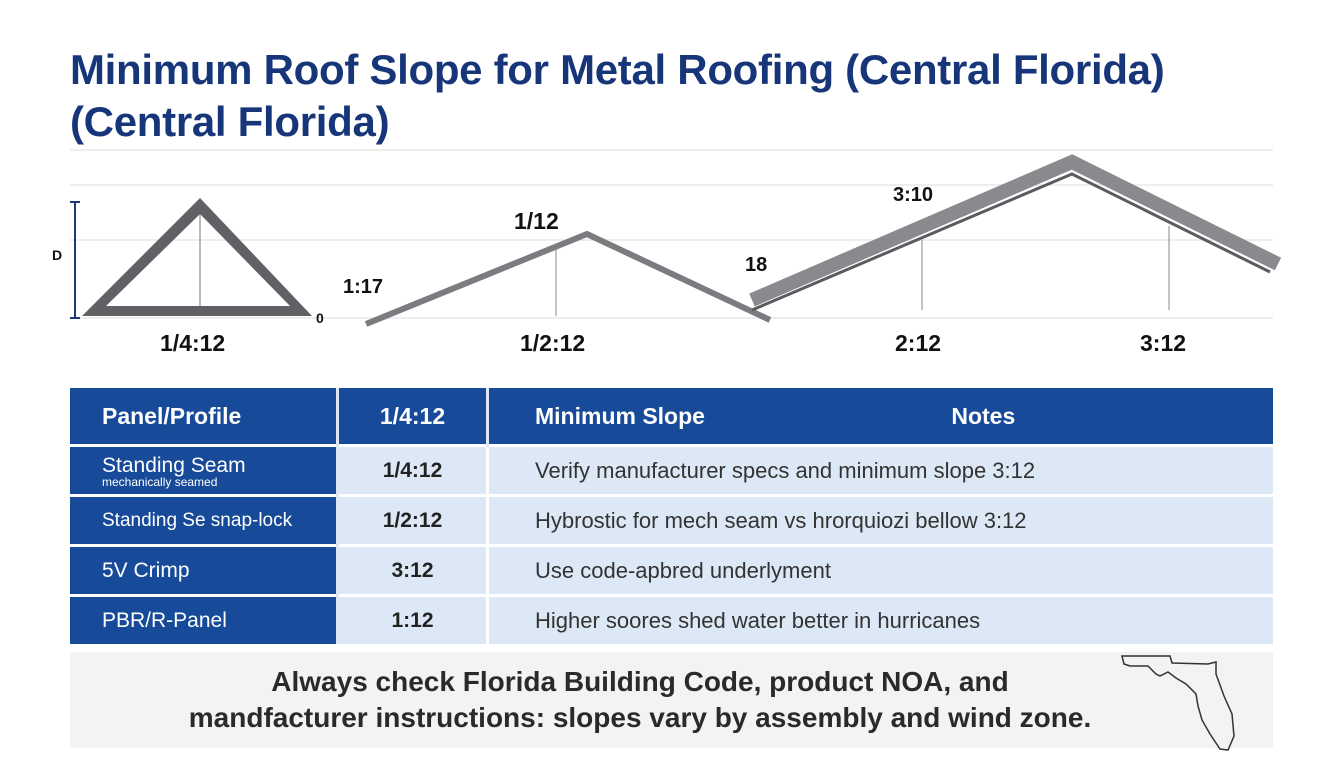  What do you see at coordinates (413, 417) in the screenshot?
I see `header-slope-example: 1/4:12` at bounding box center [413, 417].